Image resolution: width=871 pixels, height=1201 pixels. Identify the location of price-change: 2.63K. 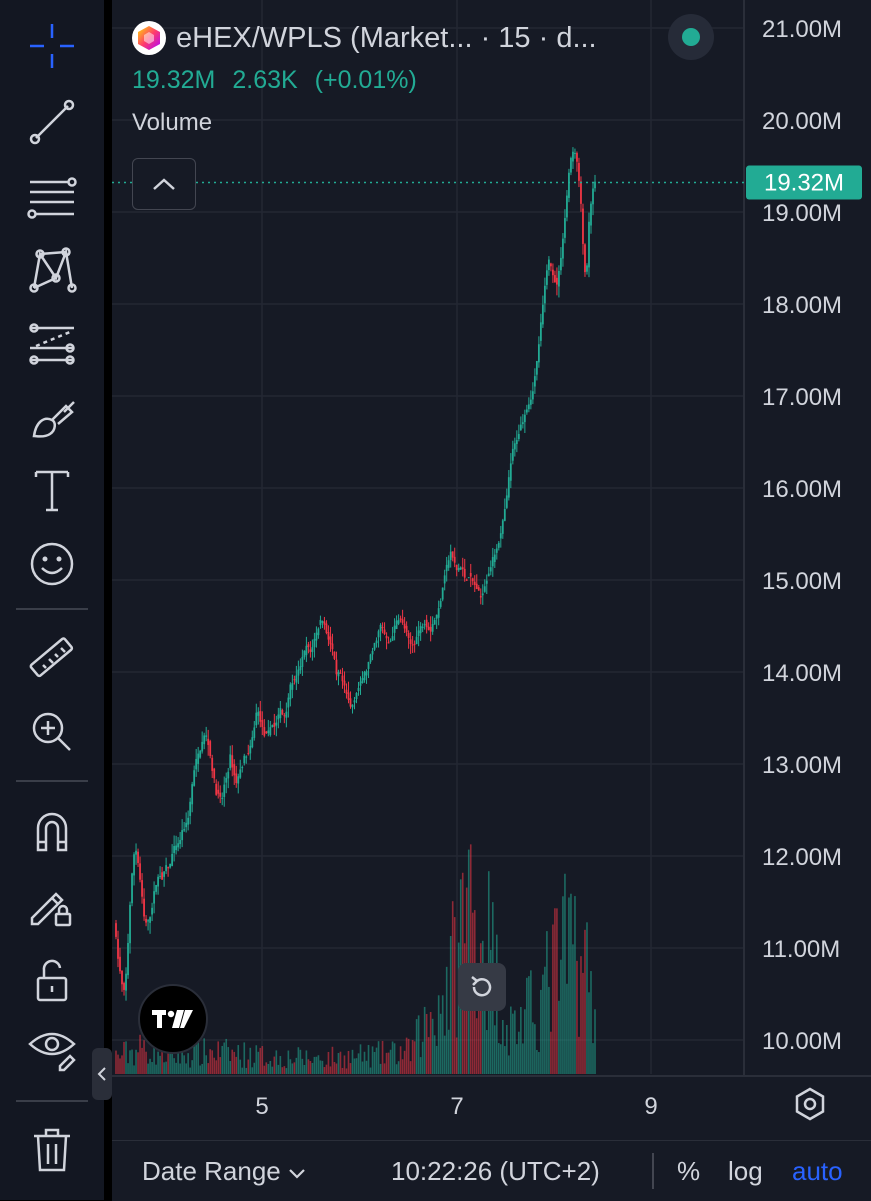
(265, 80).